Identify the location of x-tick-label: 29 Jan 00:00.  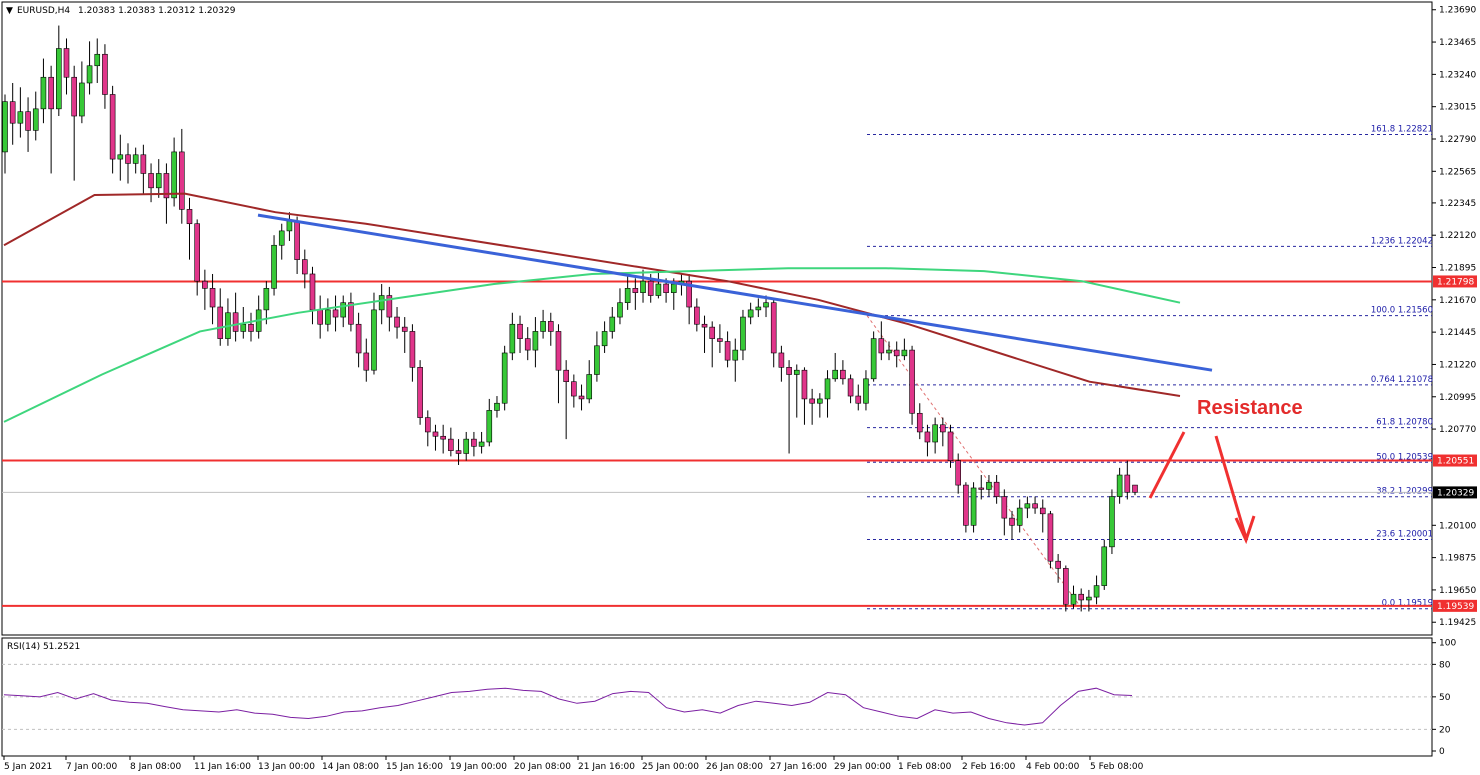
(862, 767).